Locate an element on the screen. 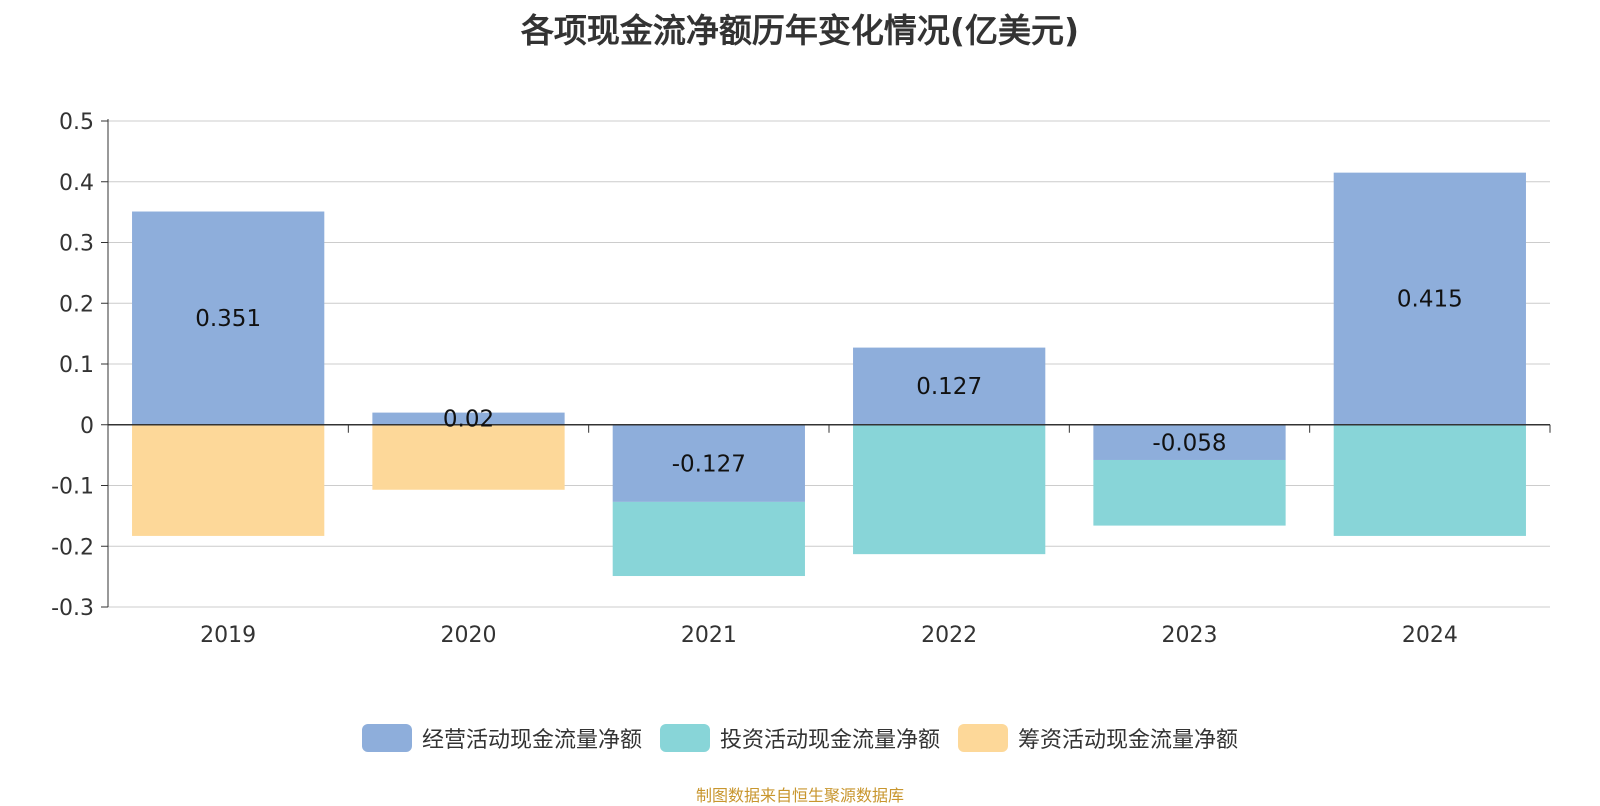 Image resolution: width=1600 pixels, height=806 pixels. legend-swatch-financing is located at coordinates (983, 738).